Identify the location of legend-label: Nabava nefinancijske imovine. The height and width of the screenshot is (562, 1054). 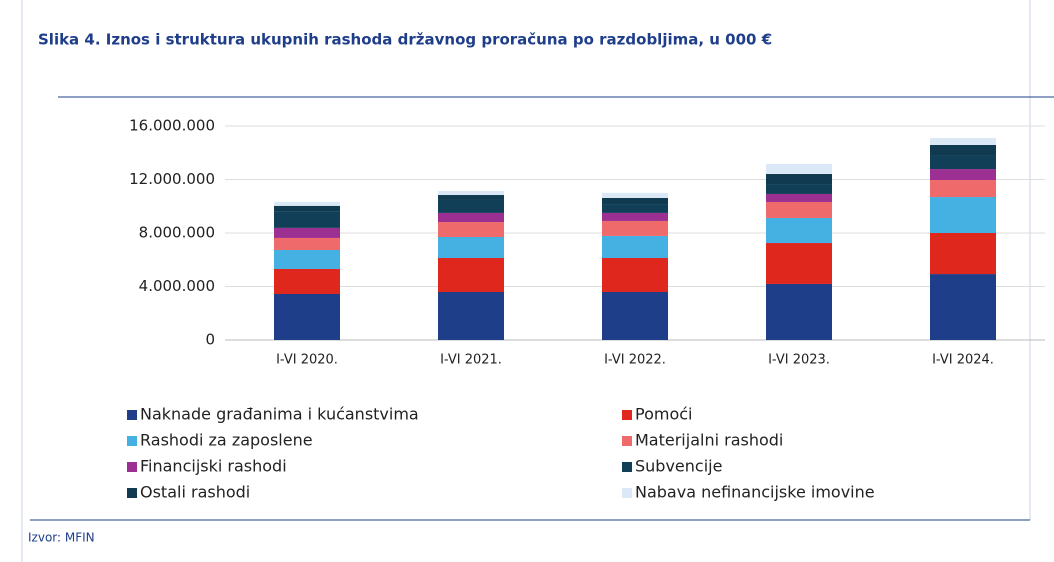
(755, 492).